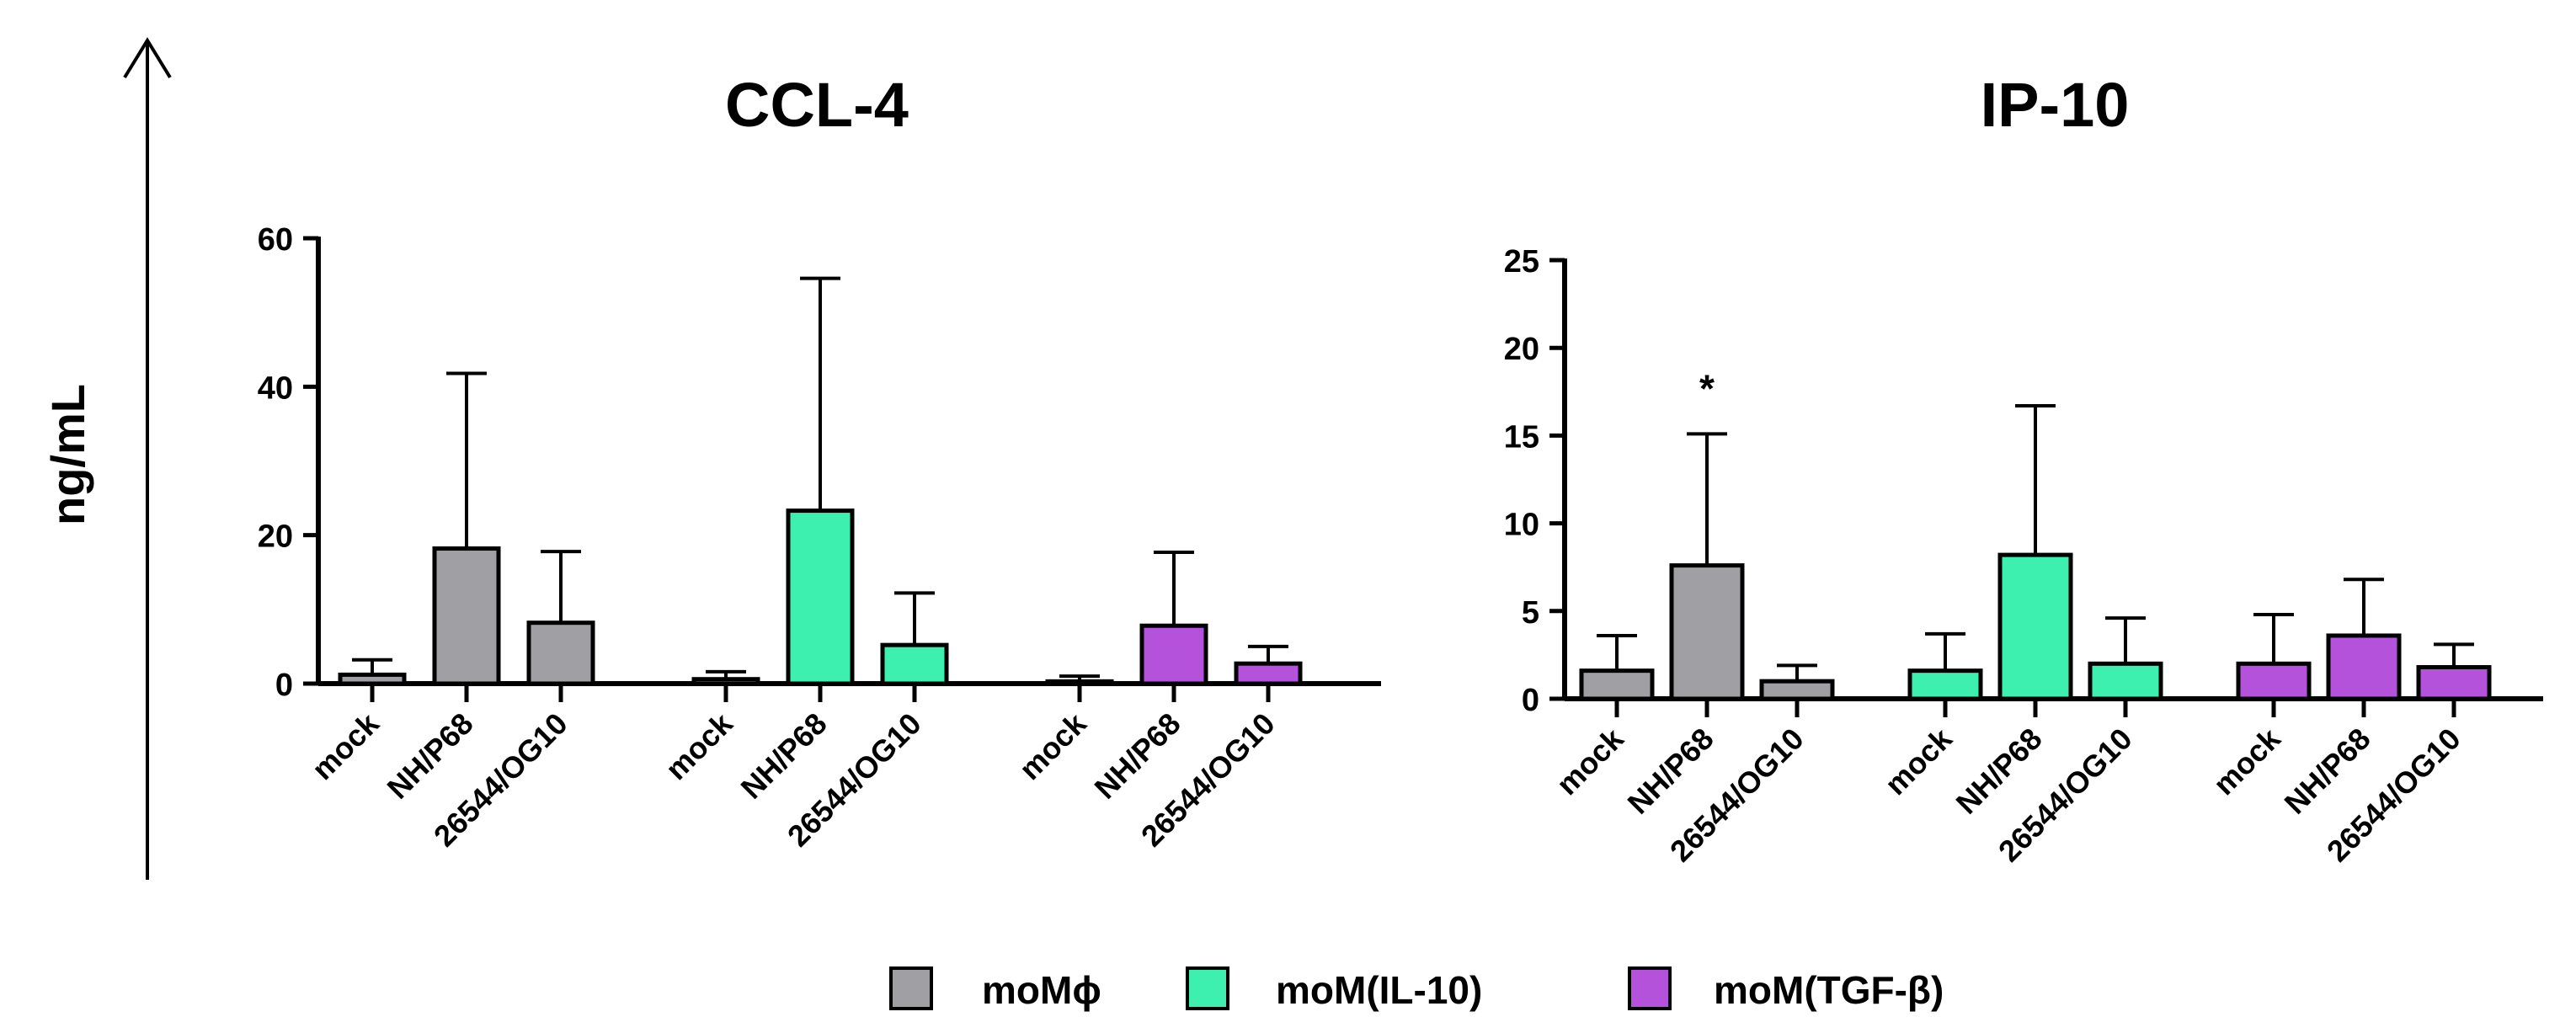  Describe the element at coordinates (1829, 990) in the screenshot. I see `legend-label-2: moM(TGF-β)` at that location.